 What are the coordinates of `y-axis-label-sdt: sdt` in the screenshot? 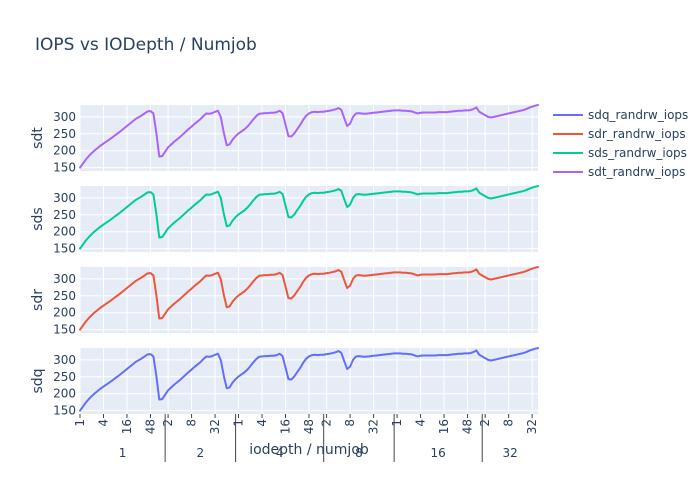 It's located at (38, 138).